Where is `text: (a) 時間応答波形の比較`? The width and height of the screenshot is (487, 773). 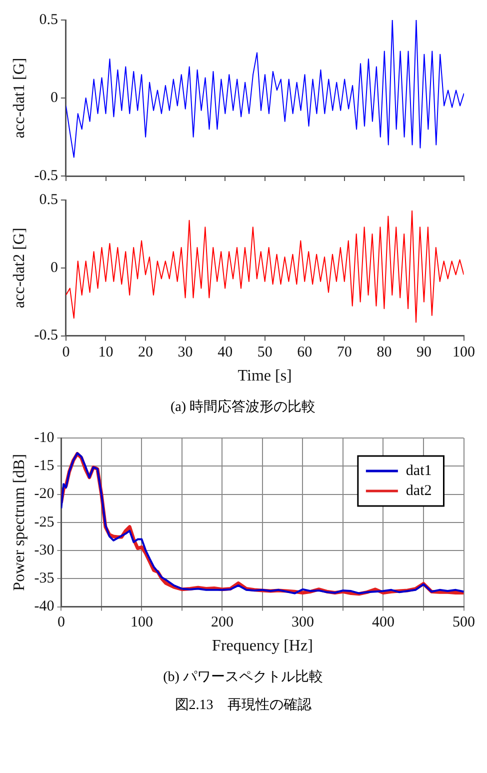
text: (a) 時間応答波形の比較 is located at coordinates (243, 407).